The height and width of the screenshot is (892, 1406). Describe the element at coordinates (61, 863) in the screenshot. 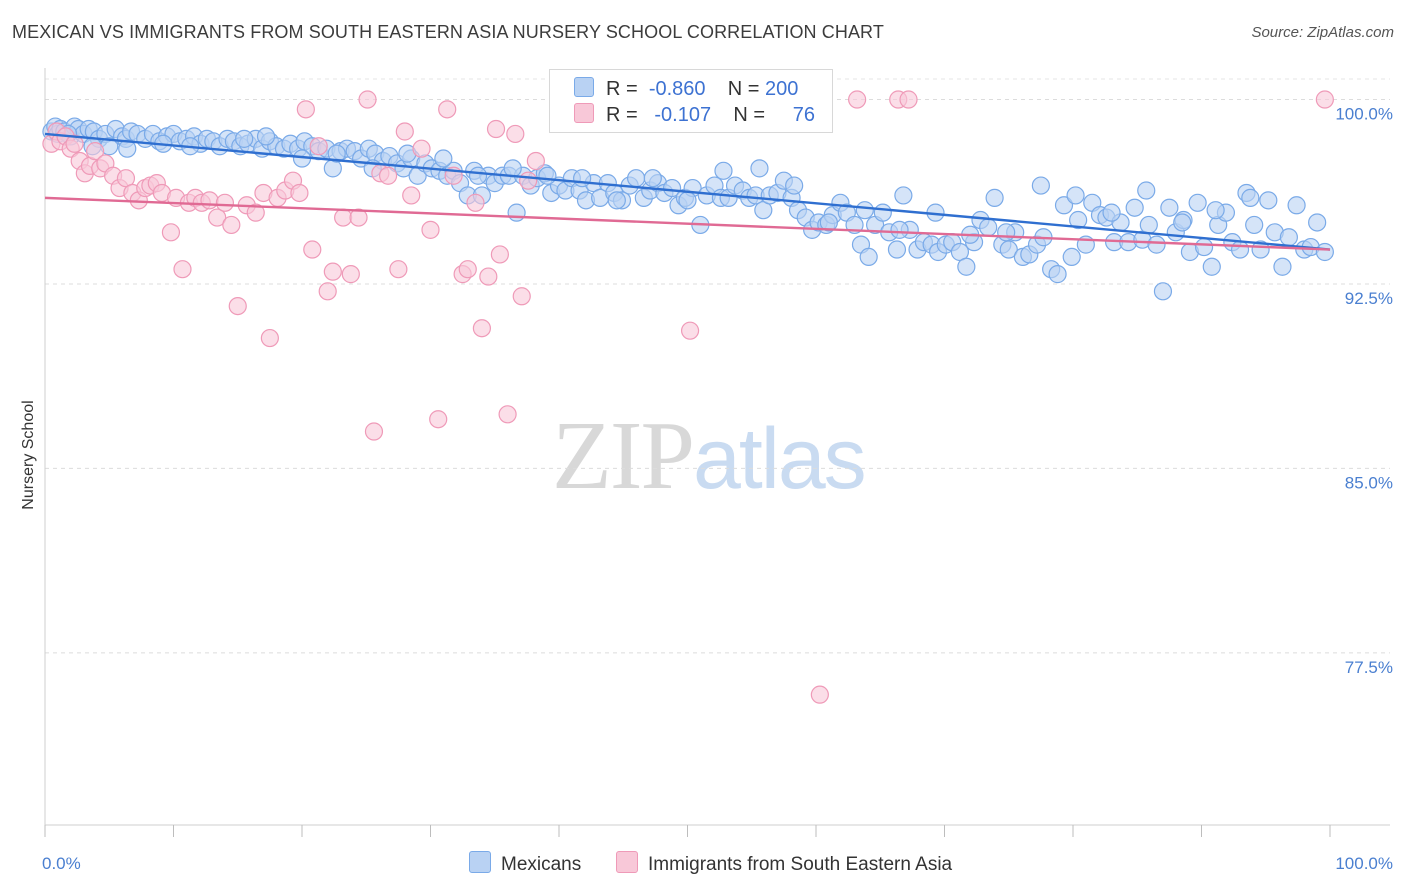

I see `x-tick-label-start: 0.0%` at that location.